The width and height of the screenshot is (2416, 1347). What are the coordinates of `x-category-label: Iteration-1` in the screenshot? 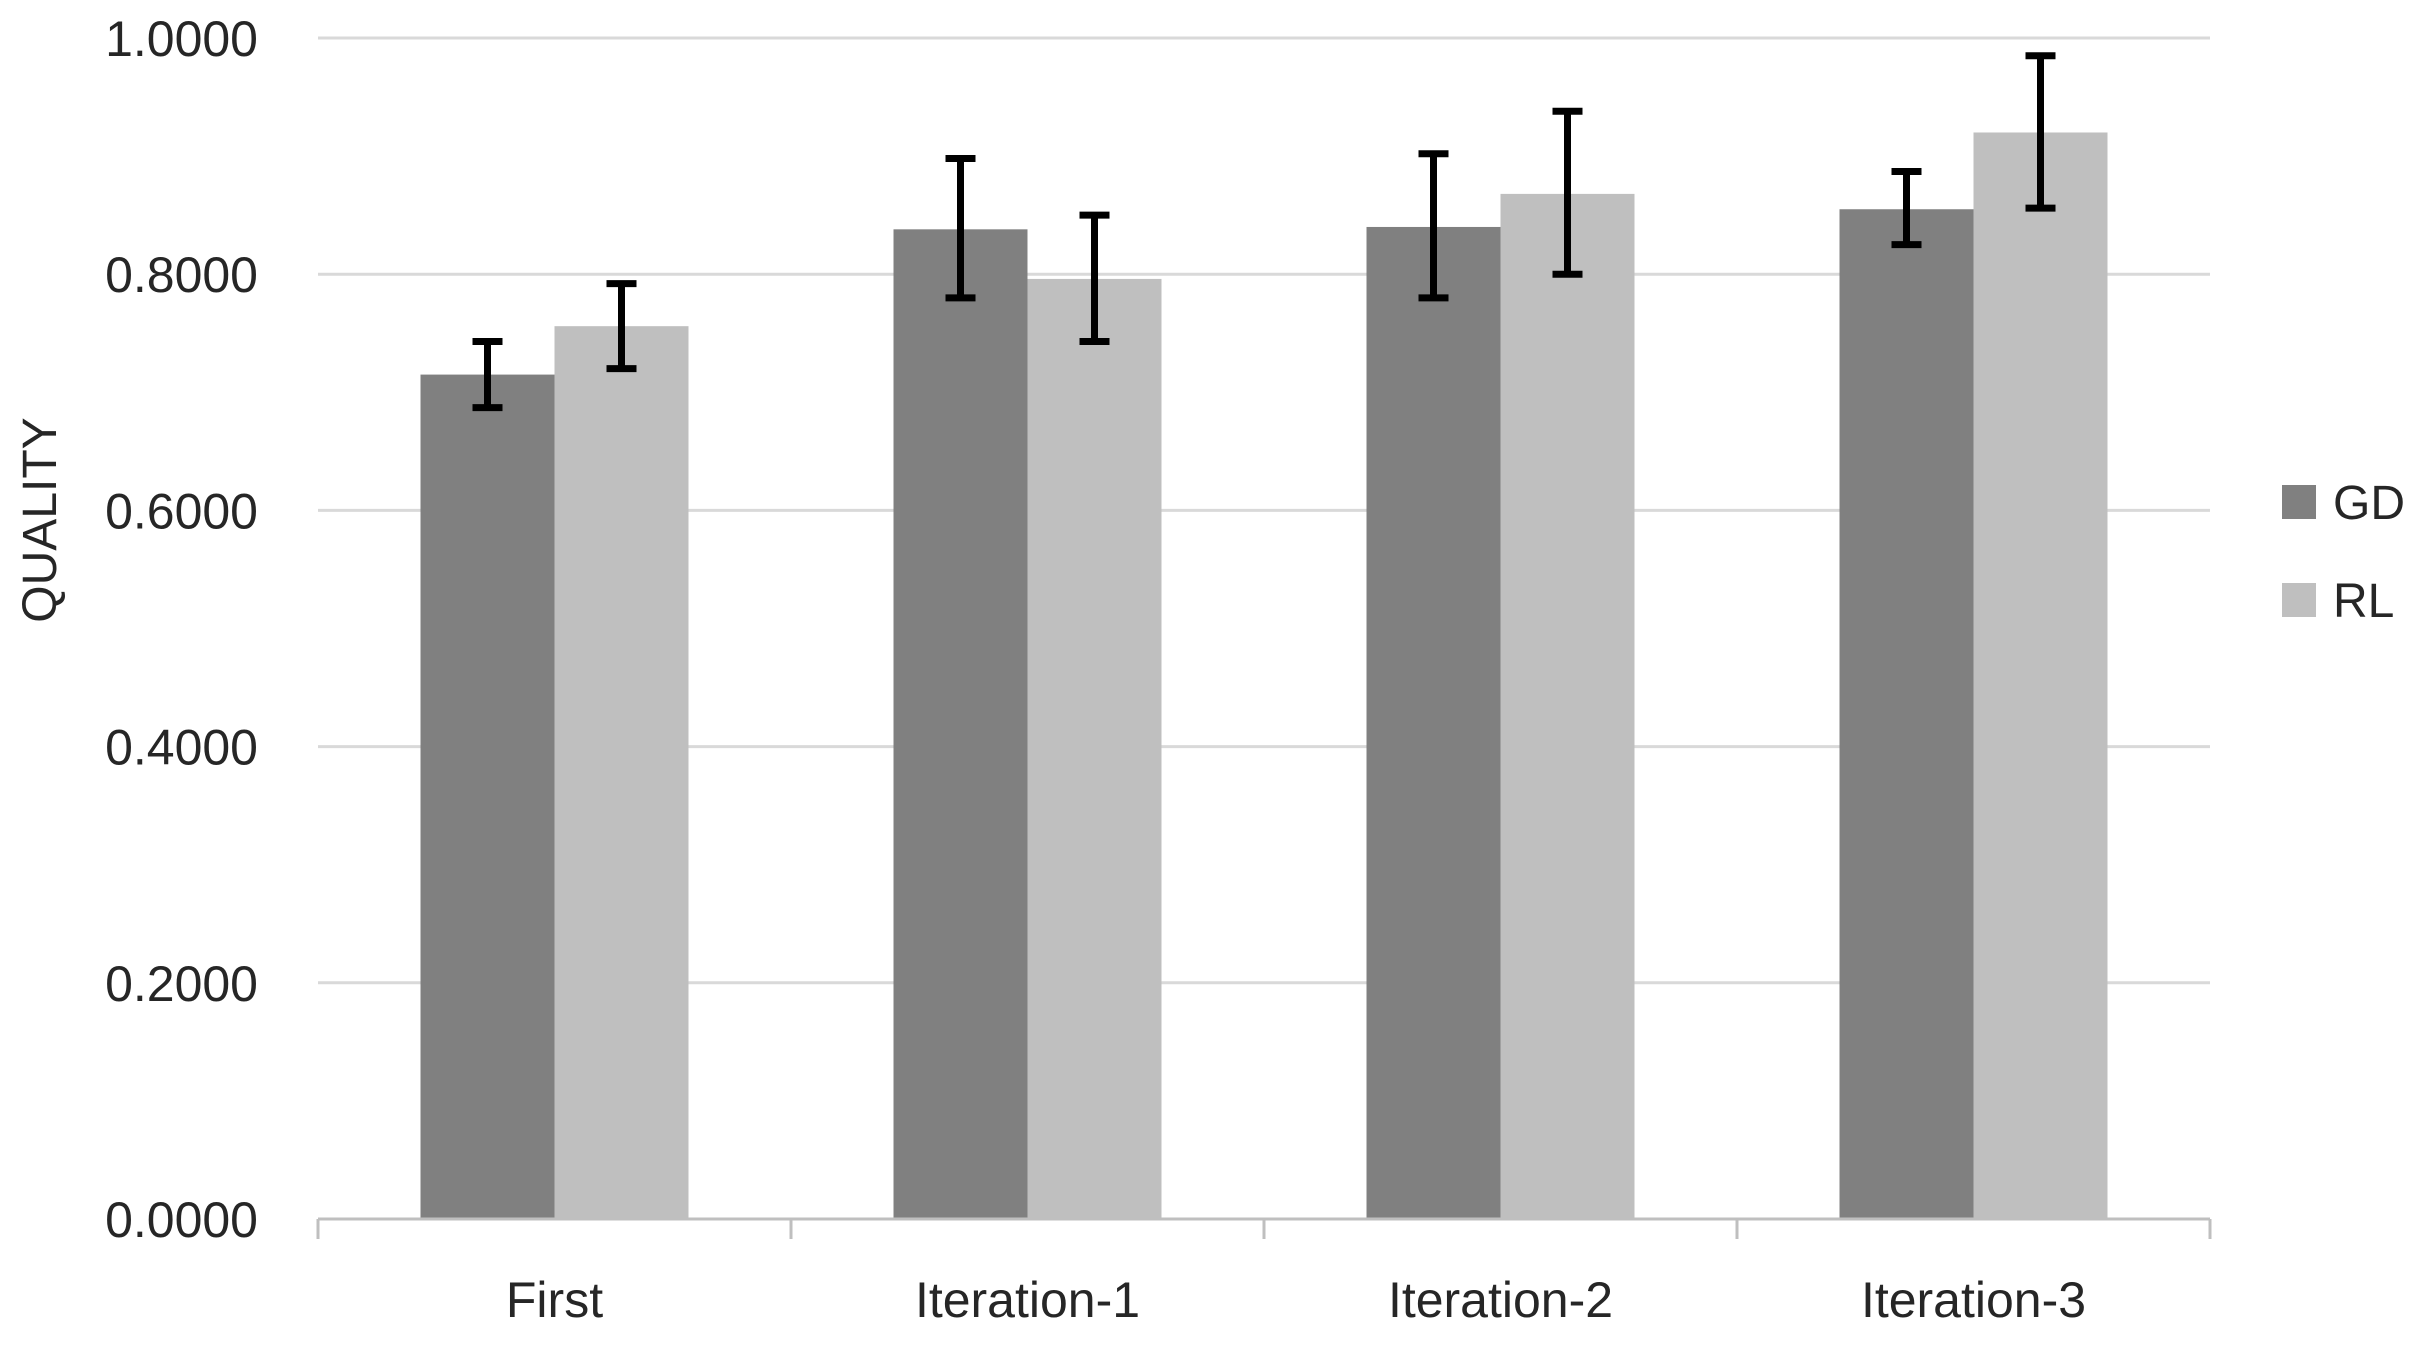 It's located at (1027, 1300).